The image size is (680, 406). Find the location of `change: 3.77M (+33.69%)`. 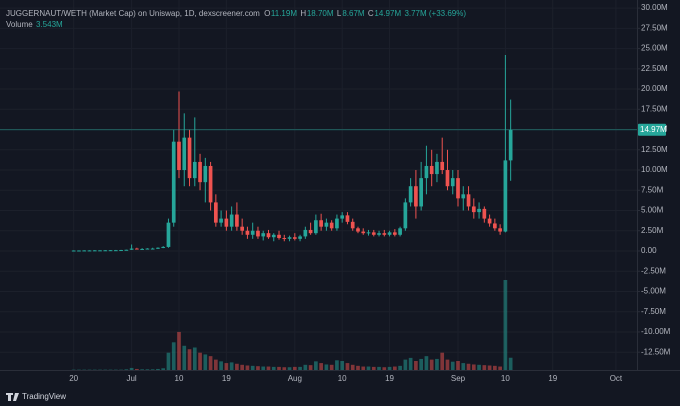

change: 3.77M (+33.69%) is located at coordinates (435, 13).